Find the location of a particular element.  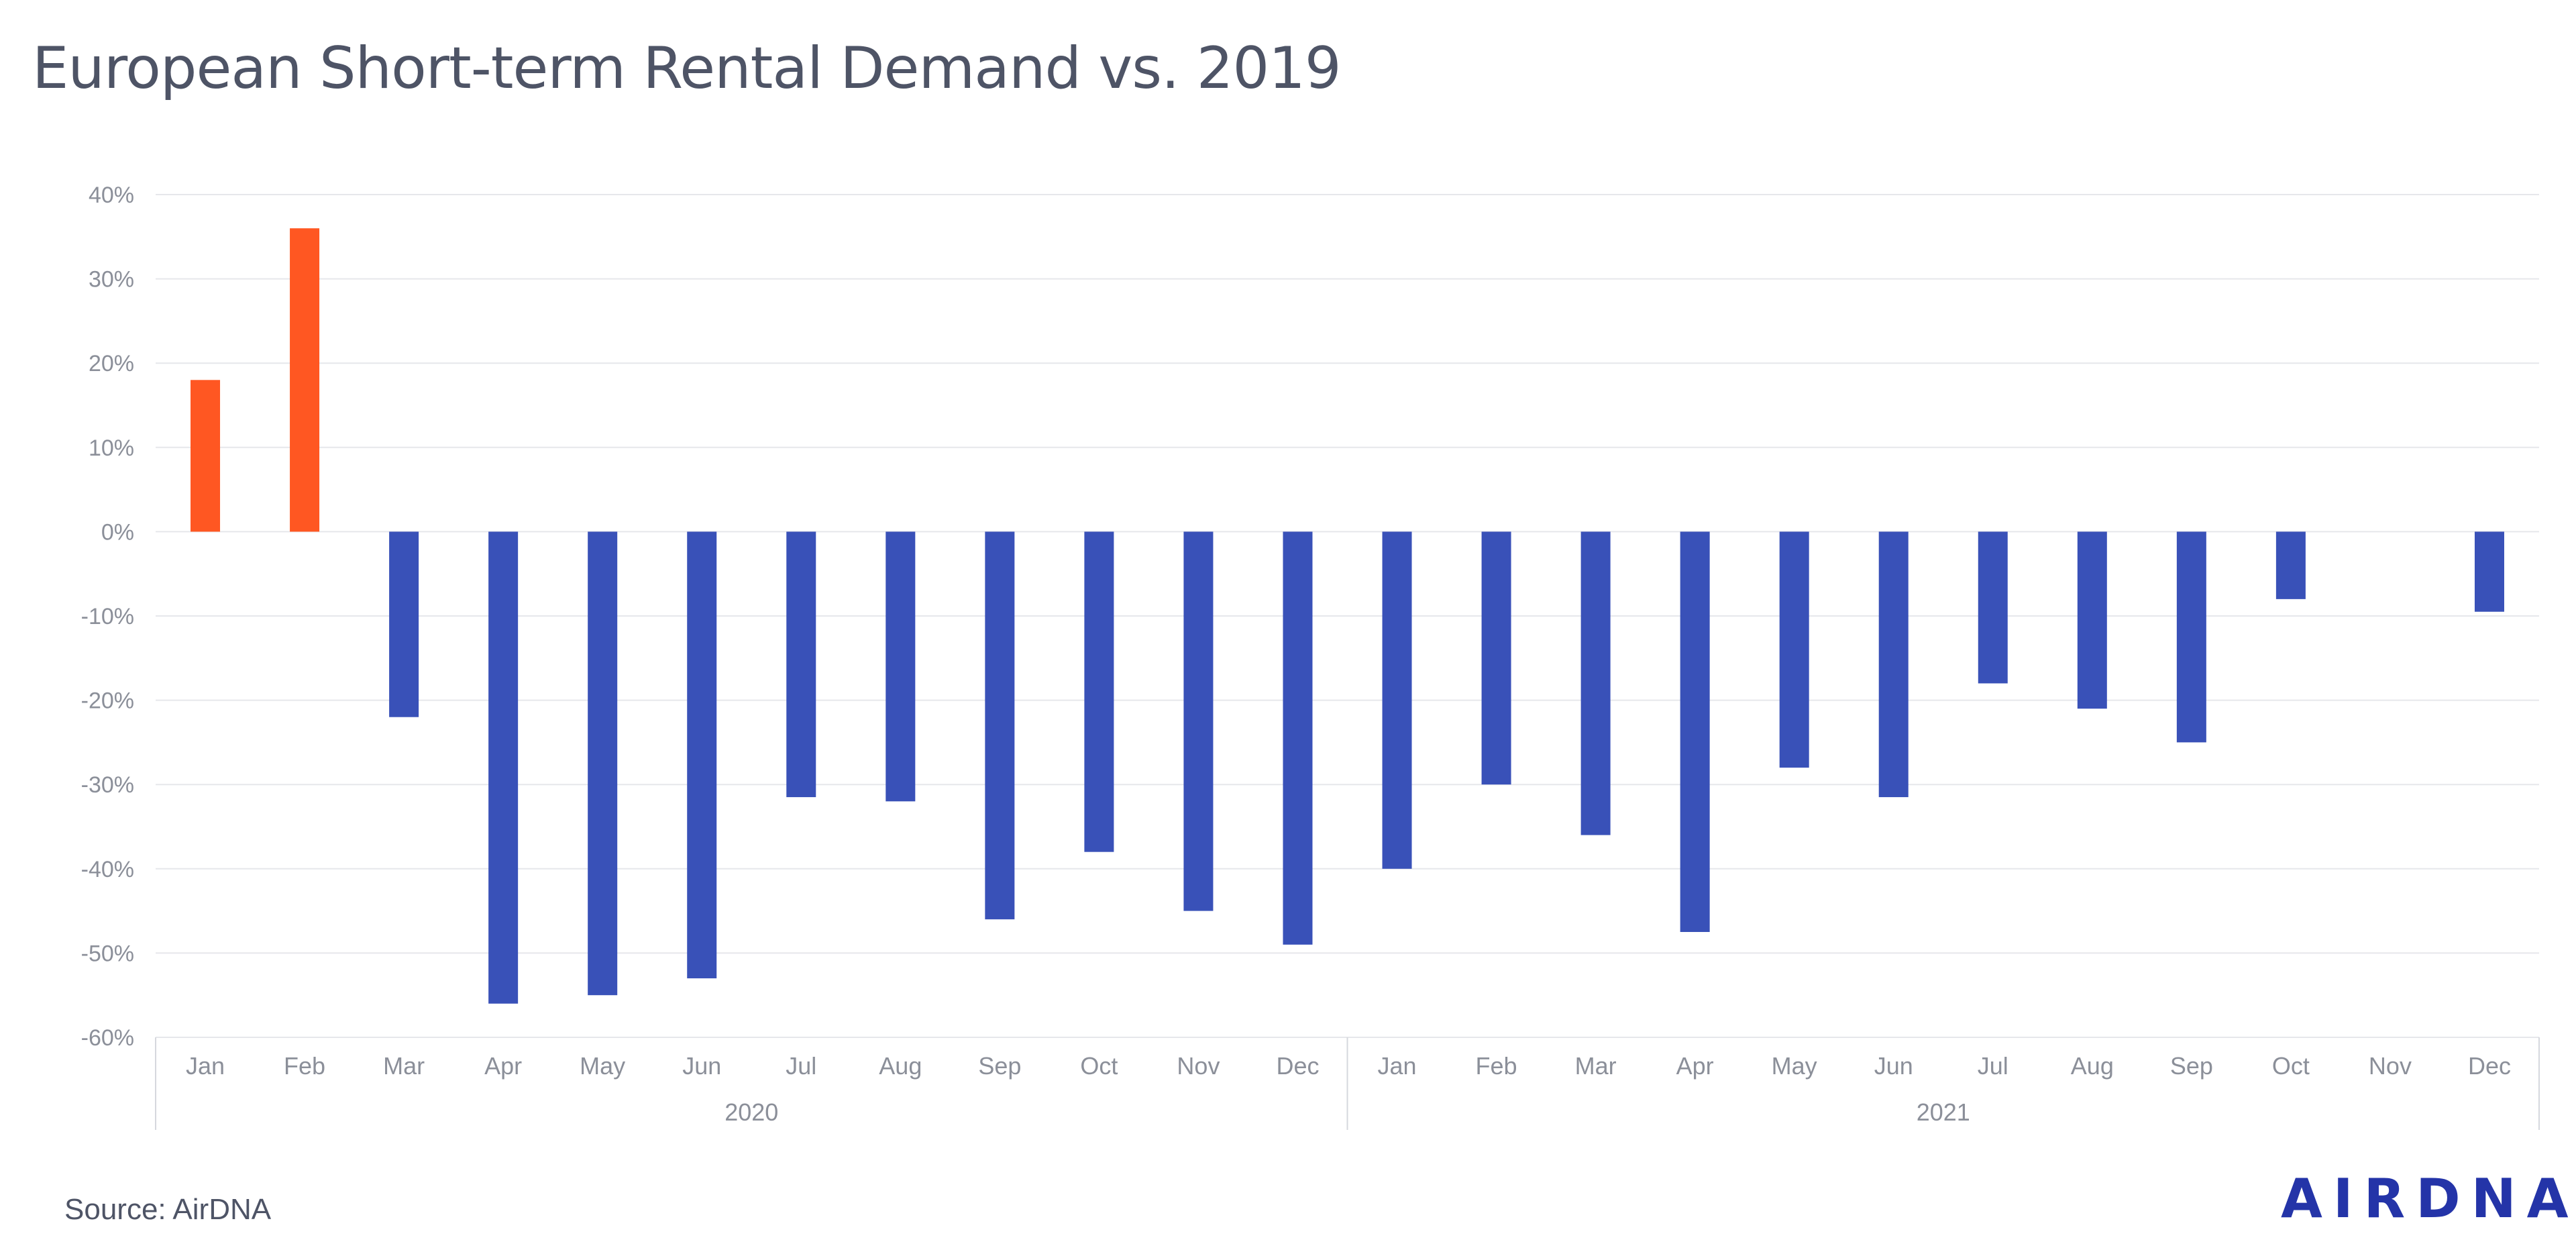

y-tick-label: -50% is located at coordinates (107, 953).